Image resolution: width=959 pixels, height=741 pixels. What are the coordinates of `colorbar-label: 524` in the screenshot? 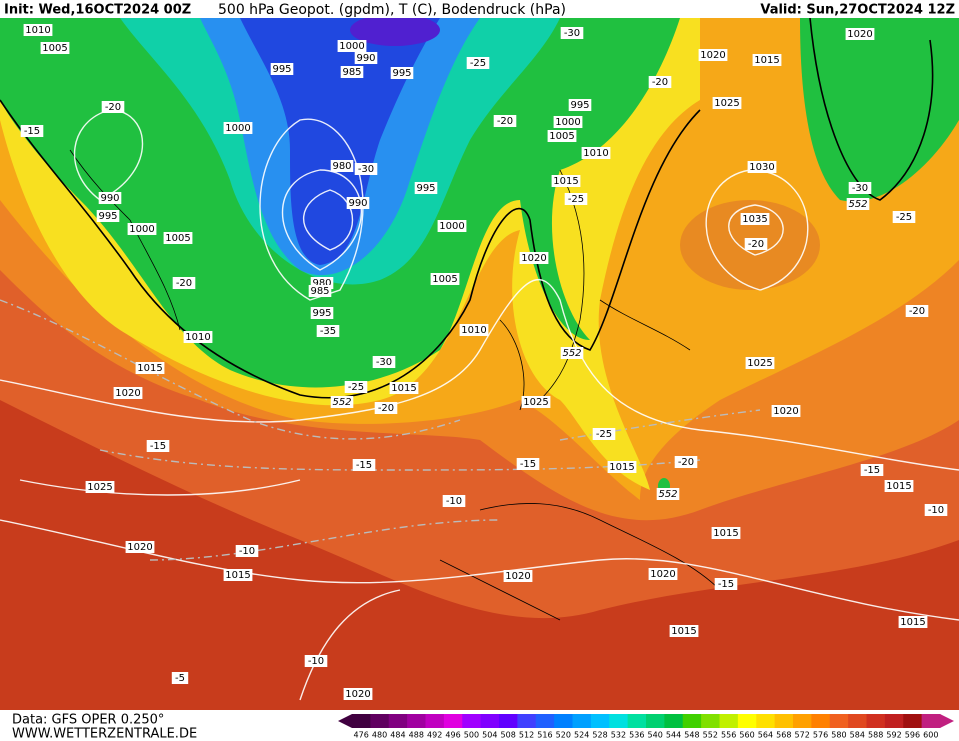 It's located at (581, 735).